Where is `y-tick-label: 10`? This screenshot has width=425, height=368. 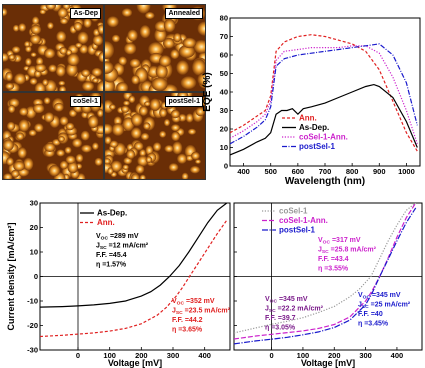 y-tick-label: 10 is located at coordinates (34, 252).